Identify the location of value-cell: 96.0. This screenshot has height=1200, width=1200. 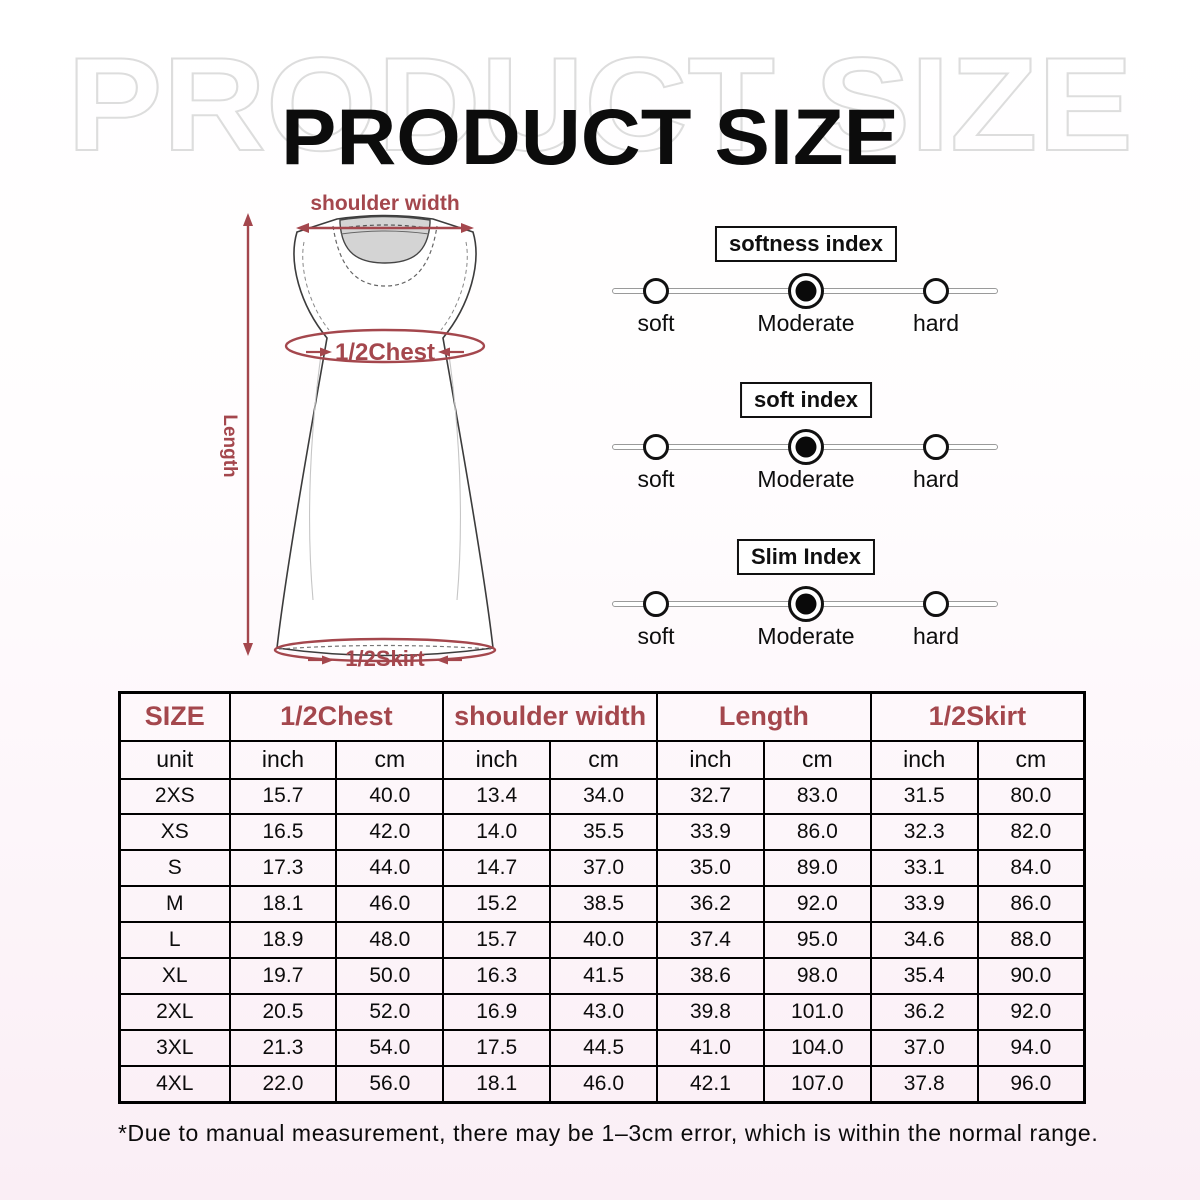
(1031, 1084).